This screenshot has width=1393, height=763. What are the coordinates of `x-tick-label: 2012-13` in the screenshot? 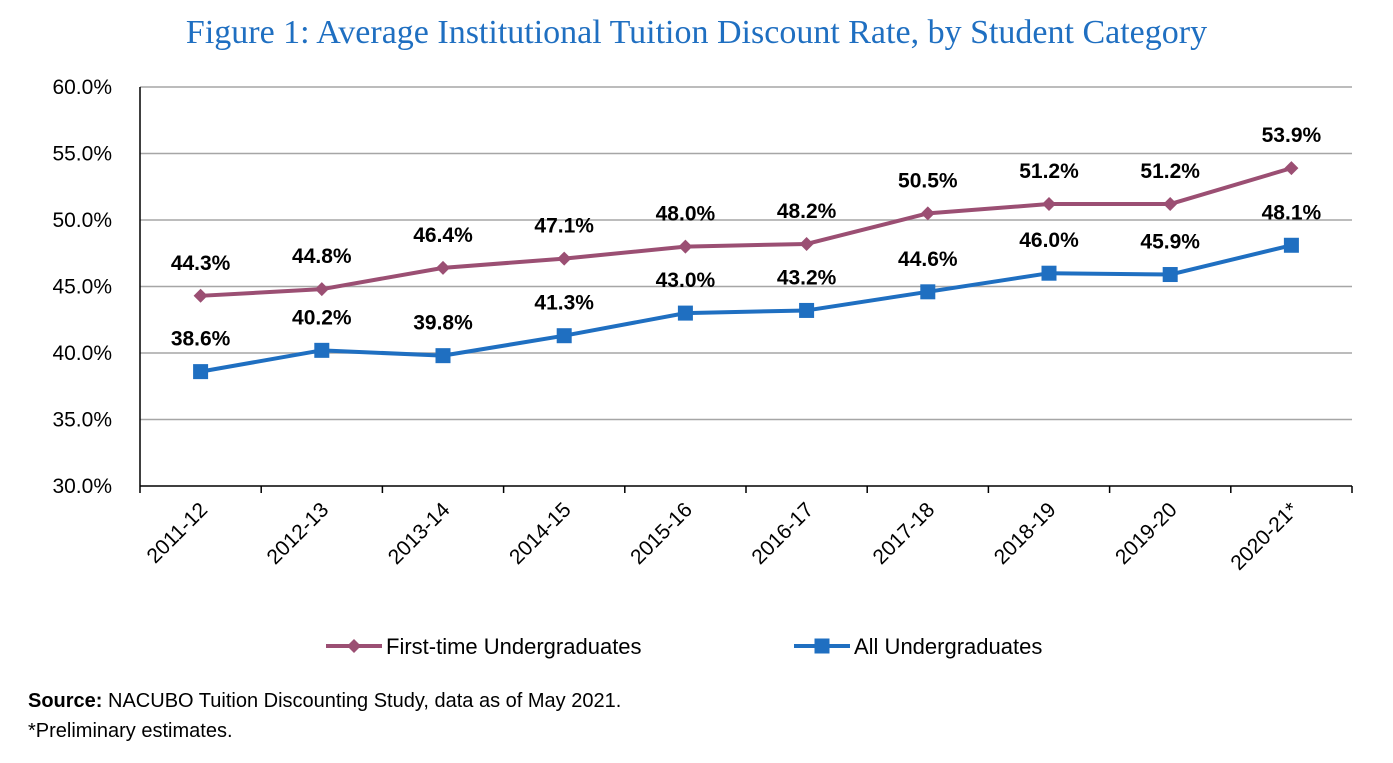 It's located at (298, 533).